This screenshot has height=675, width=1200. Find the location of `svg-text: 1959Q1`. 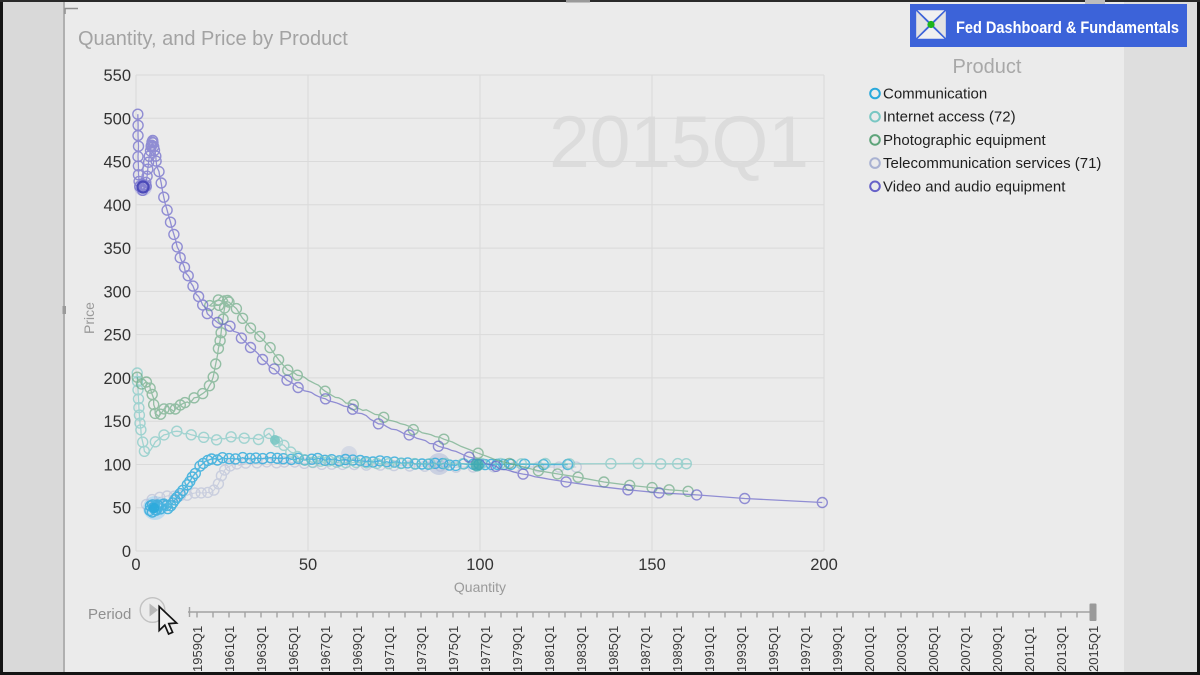

svg-text: 1959Q1 is located at coordinates (197, 649).